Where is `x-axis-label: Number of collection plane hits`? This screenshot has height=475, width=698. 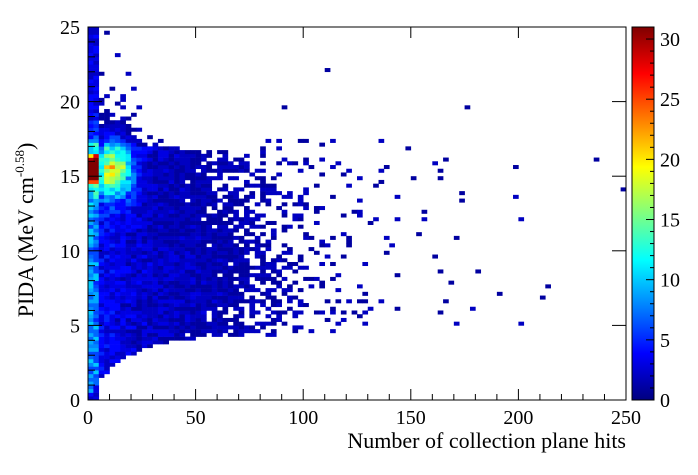 x-axis-label: Number of collection plane hits is located at coordinates (486, 440).